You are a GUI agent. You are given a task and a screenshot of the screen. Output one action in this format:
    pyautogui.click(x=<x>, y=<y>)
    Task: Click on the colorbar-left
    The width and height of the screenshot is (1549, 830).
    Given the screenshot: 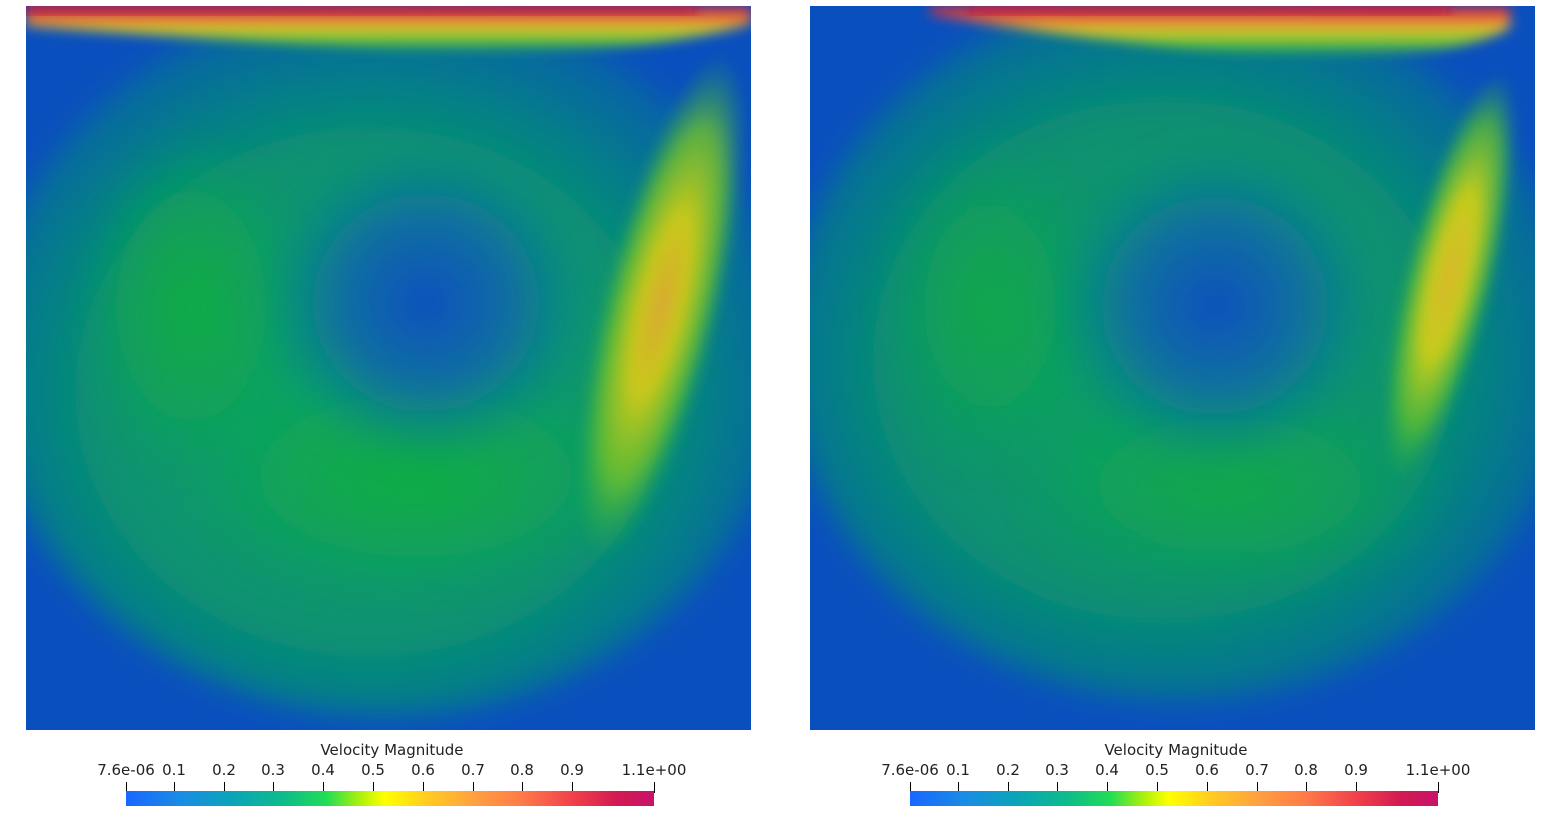 What is the action you would take?
    pyautogui.click(x=390, y=798)
    